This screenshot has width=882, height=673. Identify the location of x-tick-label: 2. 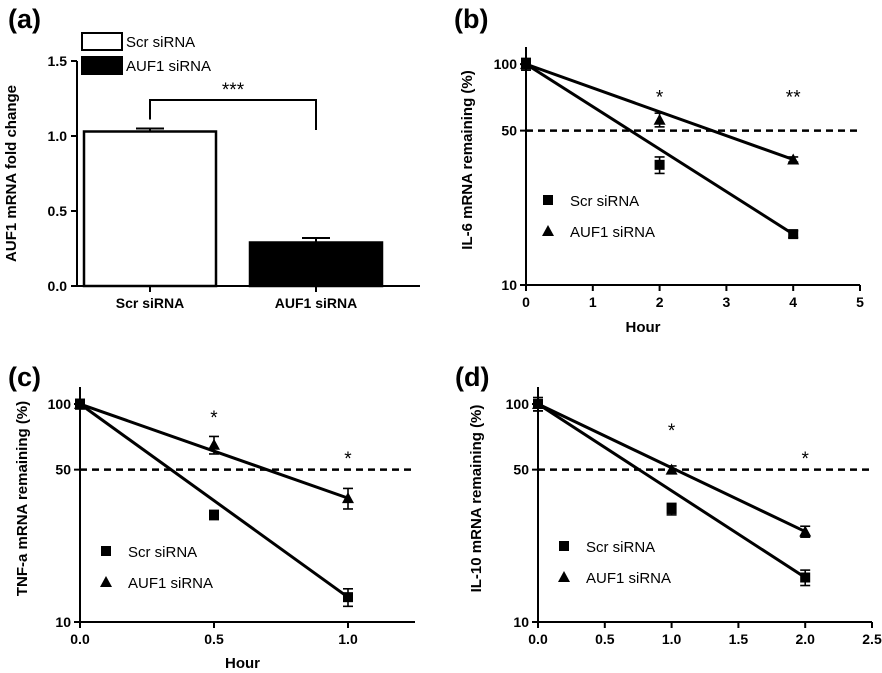
(660, 302).